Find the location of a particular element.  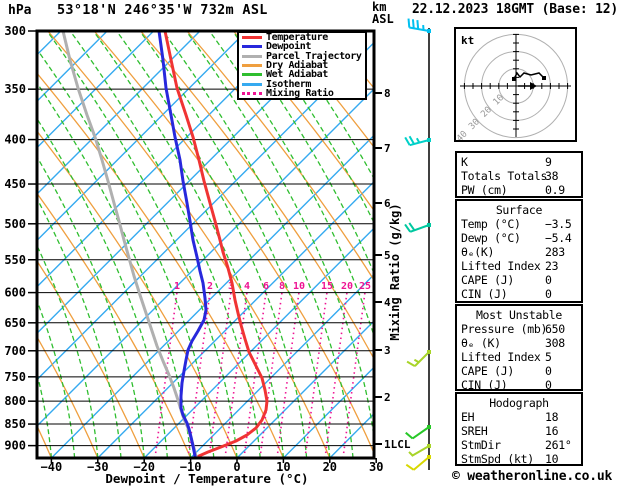

pressure-tick-label: 700 is located at coordinates (15, 351).